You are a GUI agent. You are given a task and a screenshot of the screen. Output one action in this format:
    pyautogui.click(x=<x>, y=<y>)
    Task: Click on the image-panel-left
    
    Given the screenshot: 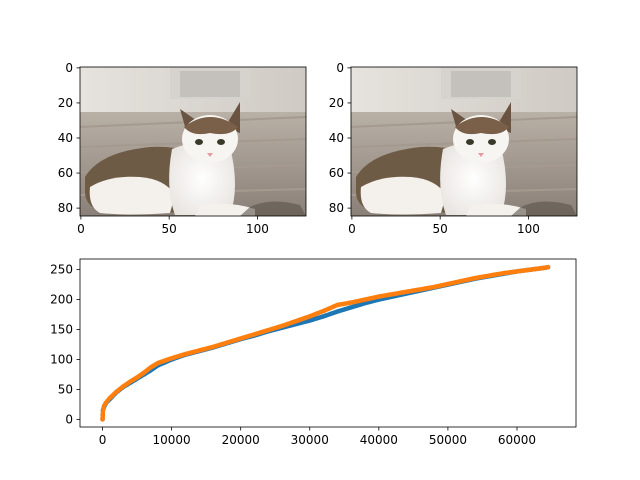 What is the action you would take?
    pyautogui.click(x=193, y=141)
    